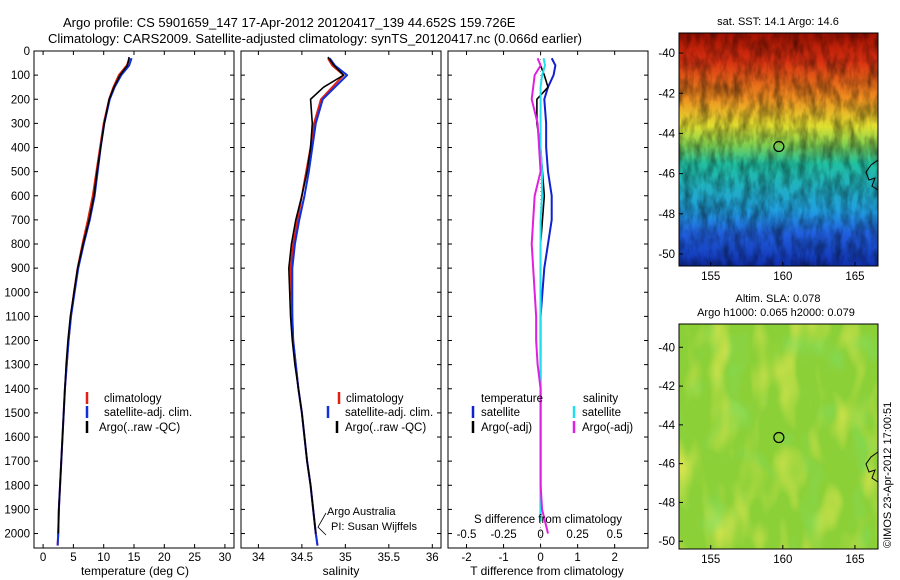 The image size is (900, 580). I want to click on difference-series-temperature-satellite, so click(548, 289).